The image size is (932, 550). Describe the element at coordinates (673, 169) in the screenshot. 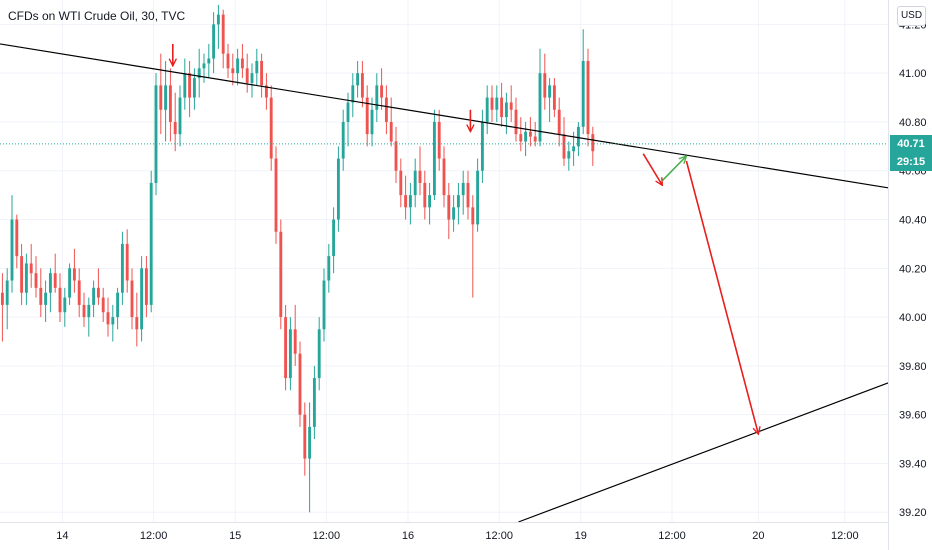

I see `bounce-arrow` at that location.